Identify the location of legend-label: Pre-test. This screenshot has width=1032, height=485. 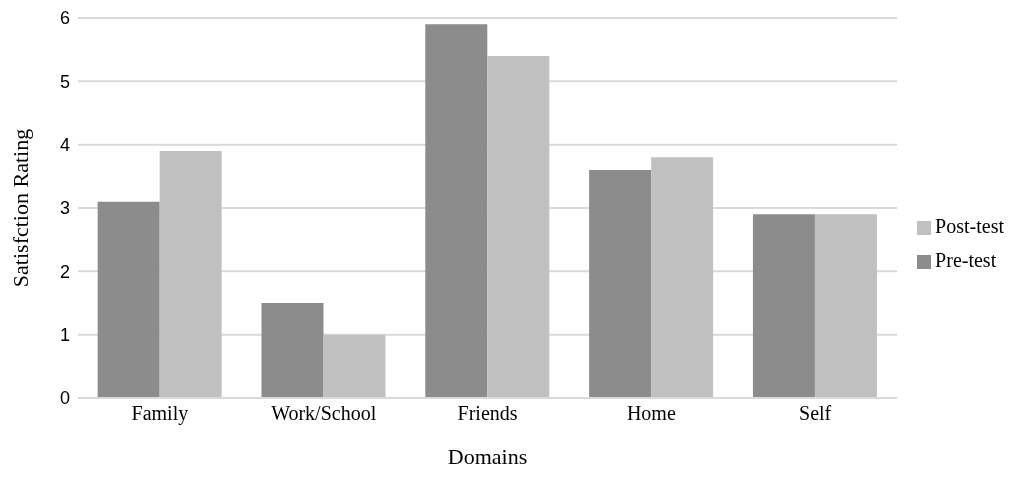
(966, 260).